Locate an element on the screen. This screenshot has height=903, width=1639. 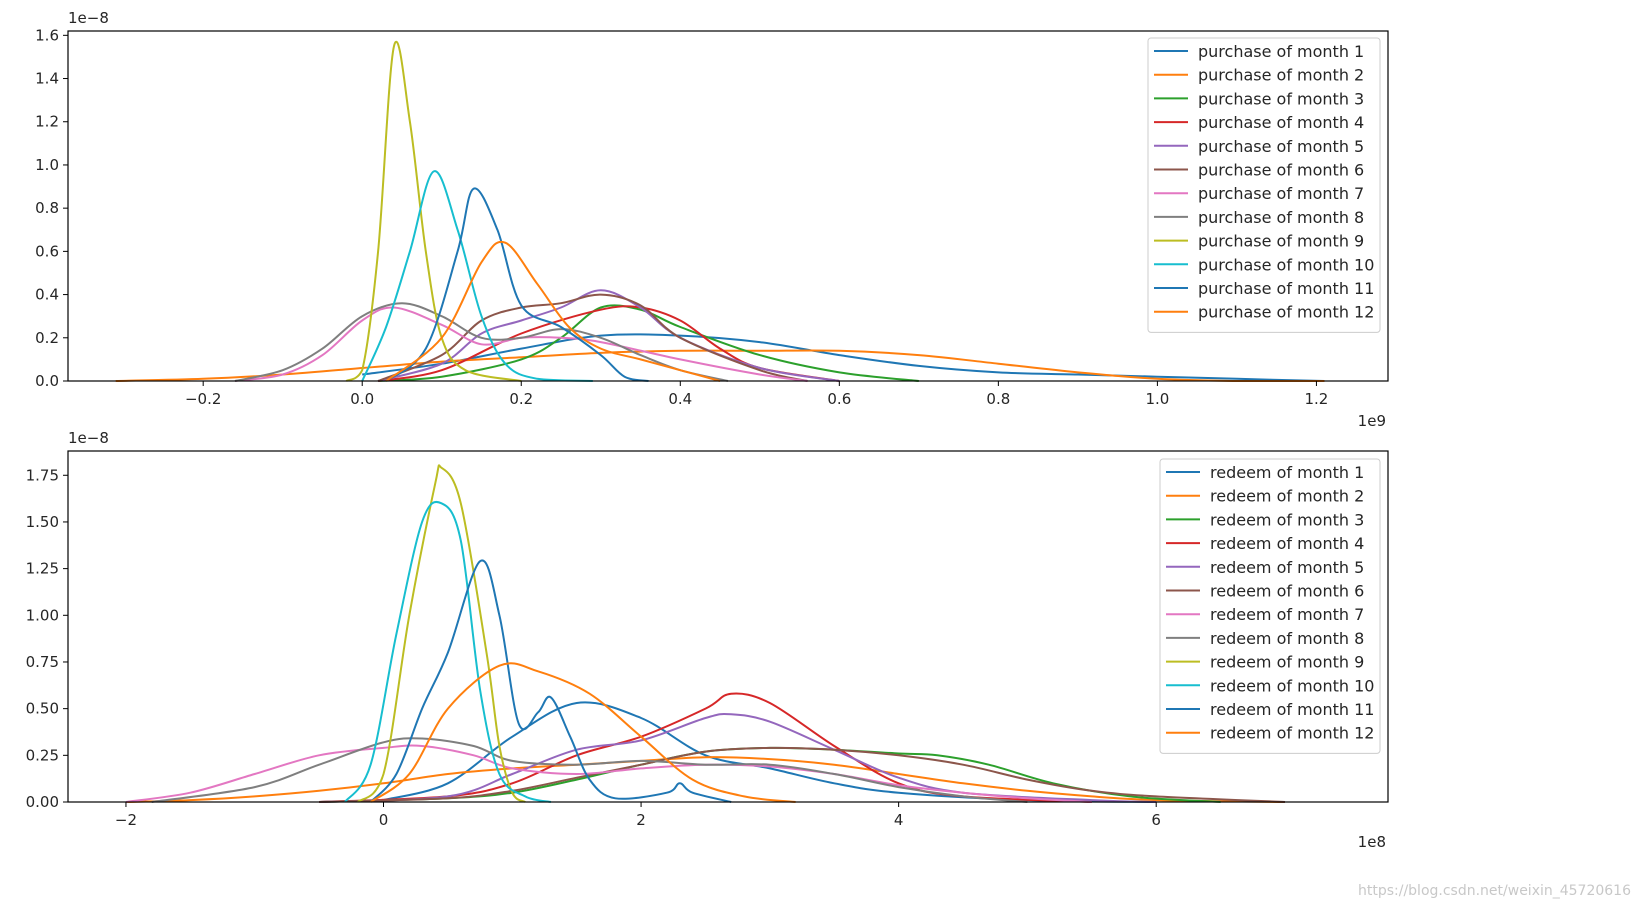
x-tick-label: 0.6 is located at coordinates (839, 399).